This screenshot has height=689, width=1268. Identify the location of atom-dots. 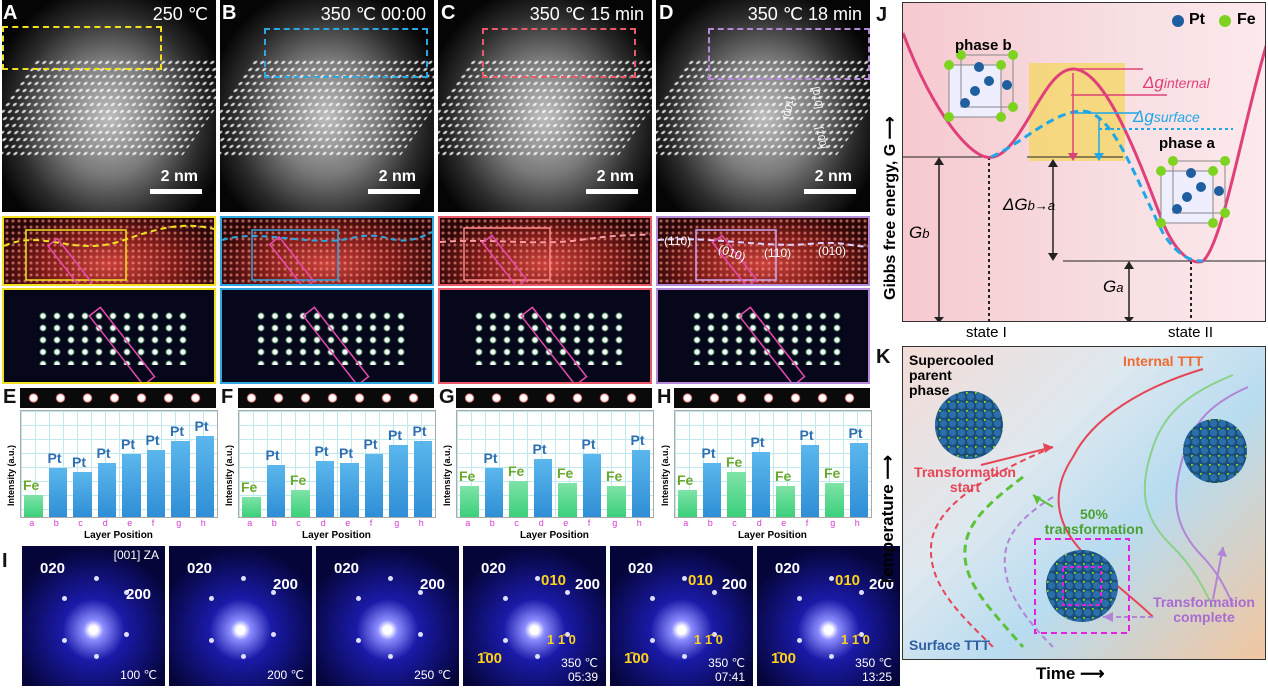
(111, 338).